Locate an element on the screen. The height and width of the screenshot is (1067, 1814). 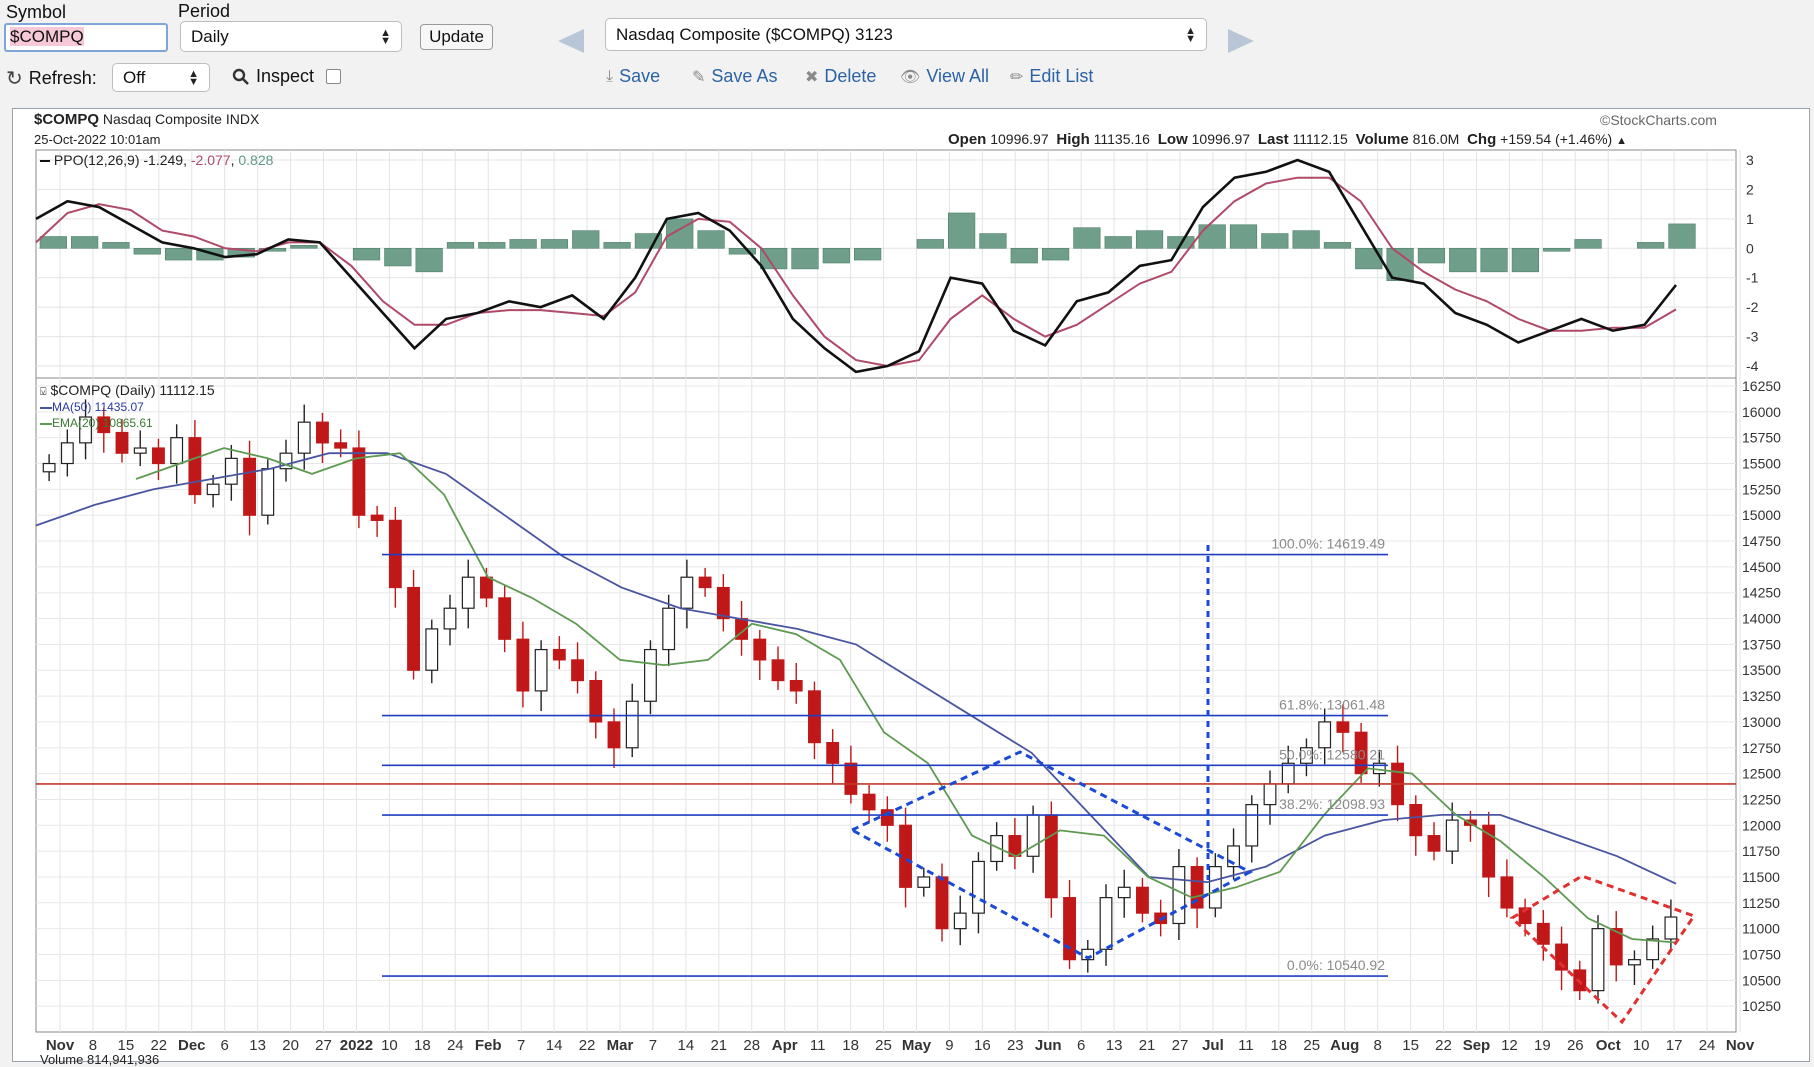
ppo-y-tick-label: 0 is located at coordinates (1750, 248).